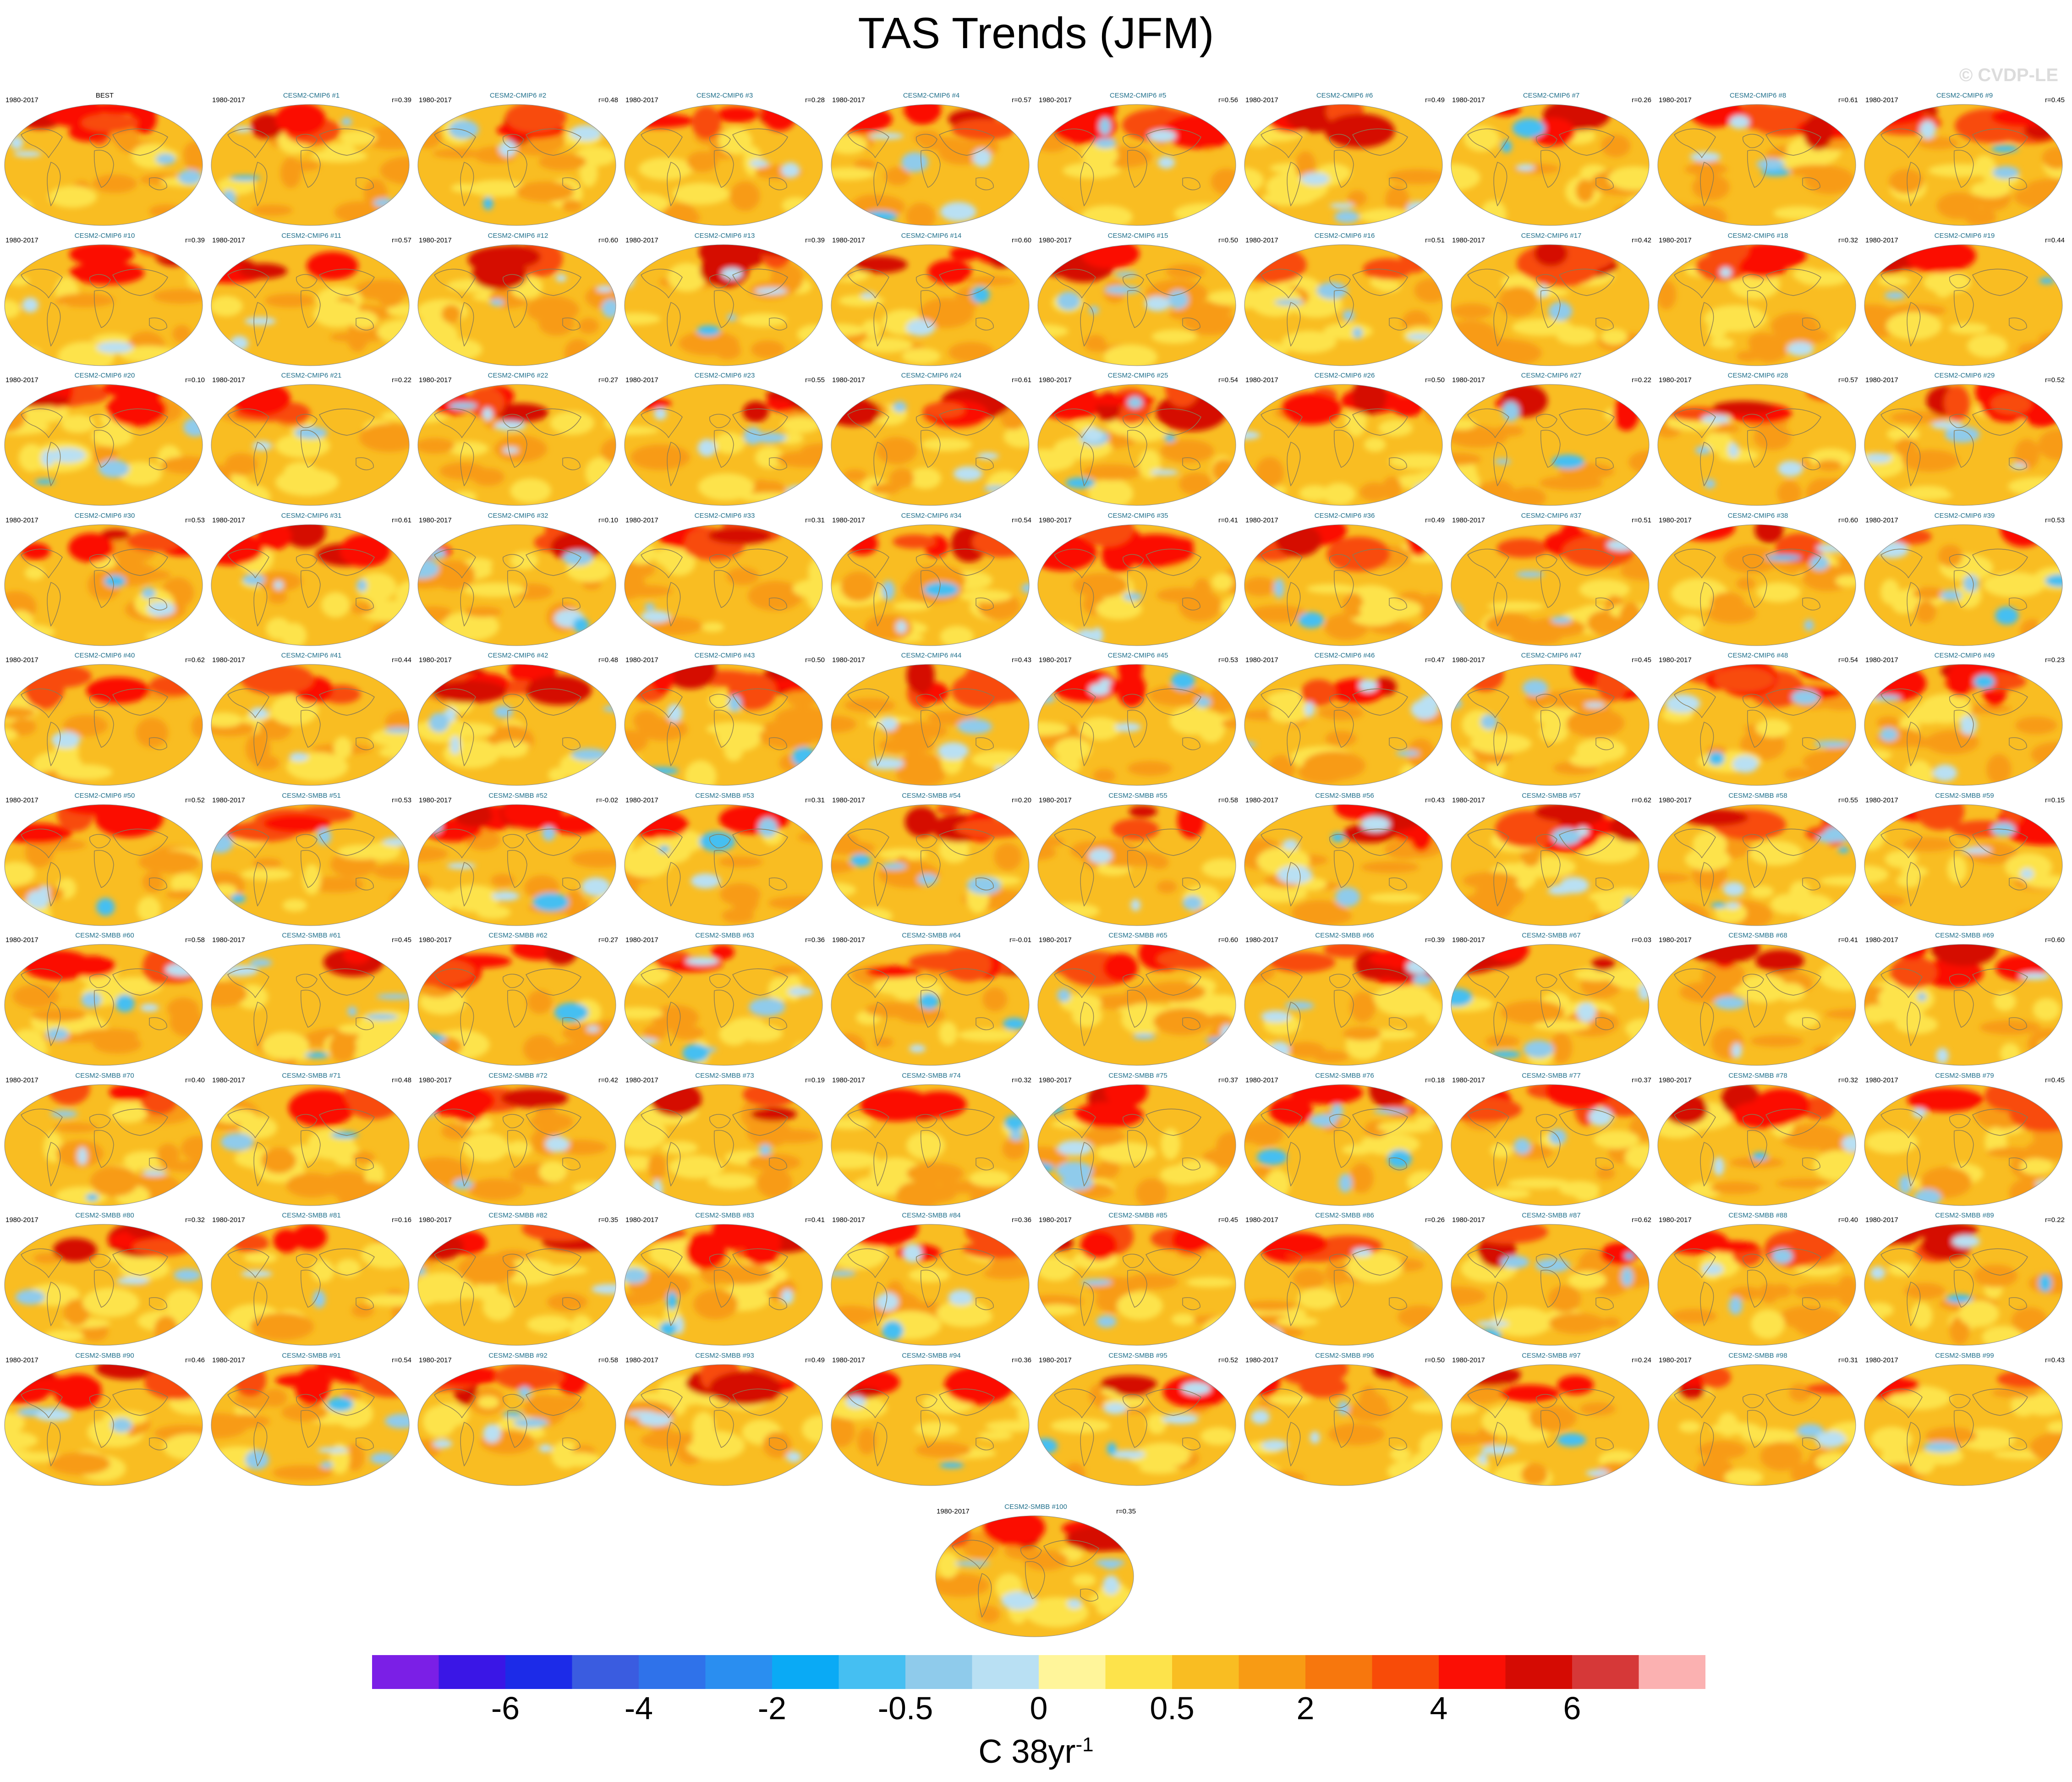 The height and width of the screenshot is (1782, 2072). Describe the element at coordinates (2055, 800) in the screenshot. I see `panel-correlation: r=0.15` at that location.